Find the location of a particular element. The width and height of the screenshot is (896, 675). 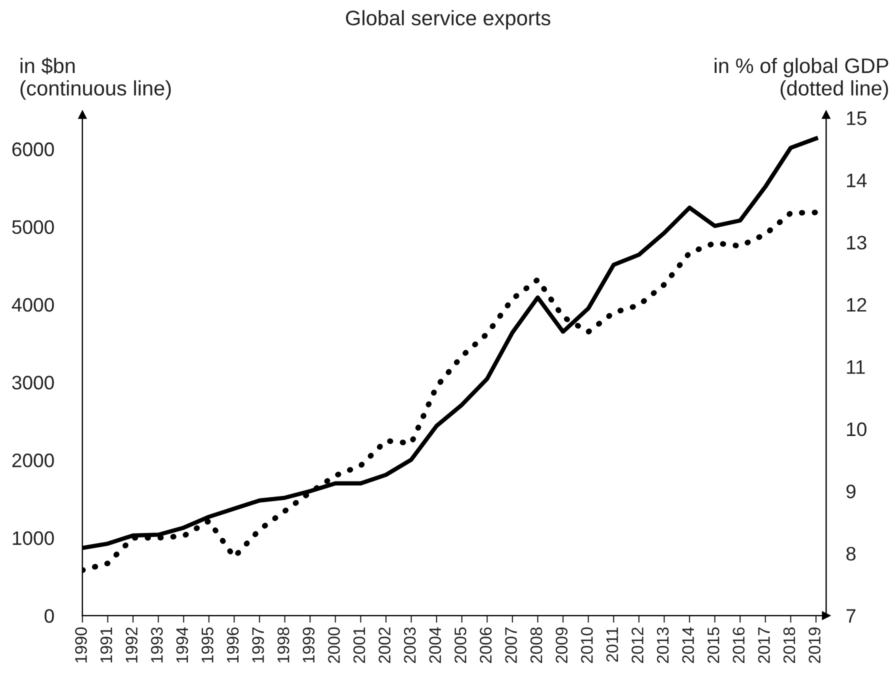

x-tick-label: 1999 is located at coordinates (308, 645).